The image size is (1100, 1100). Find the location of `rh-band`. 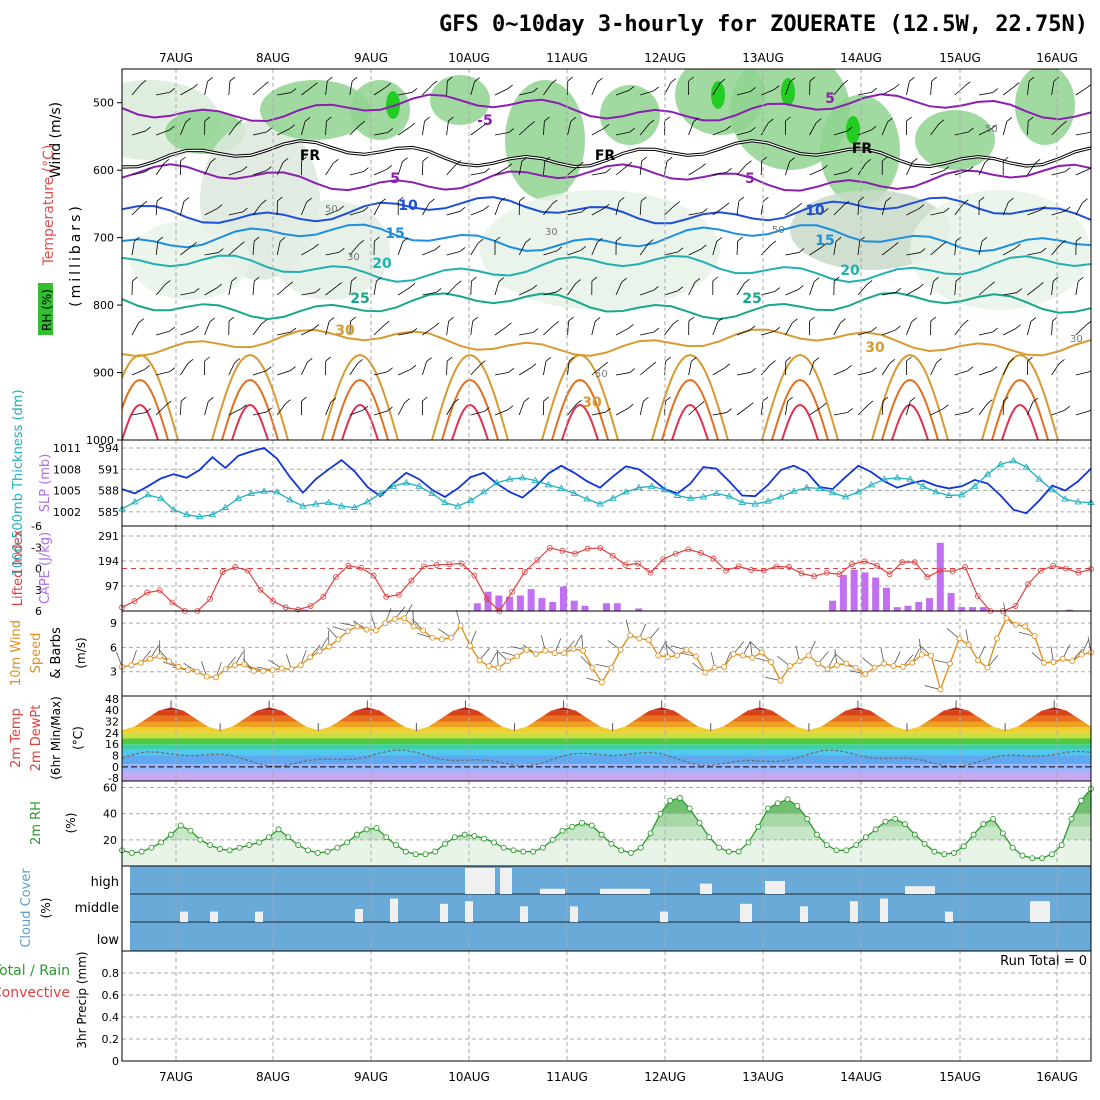

rh-band is located at coordinates (606, 820).